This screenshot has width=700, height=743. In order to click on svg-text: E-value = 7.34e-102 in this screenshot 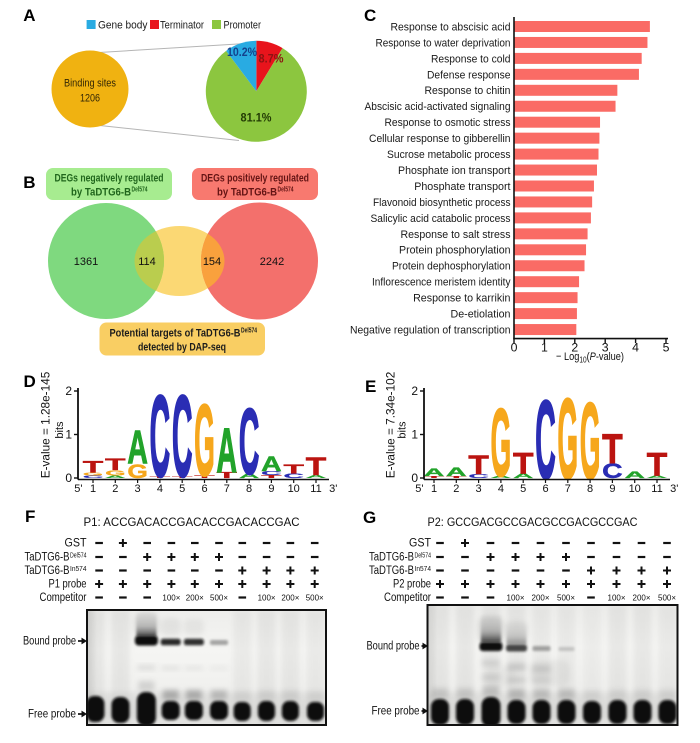, I will do `click(391, 425)`.